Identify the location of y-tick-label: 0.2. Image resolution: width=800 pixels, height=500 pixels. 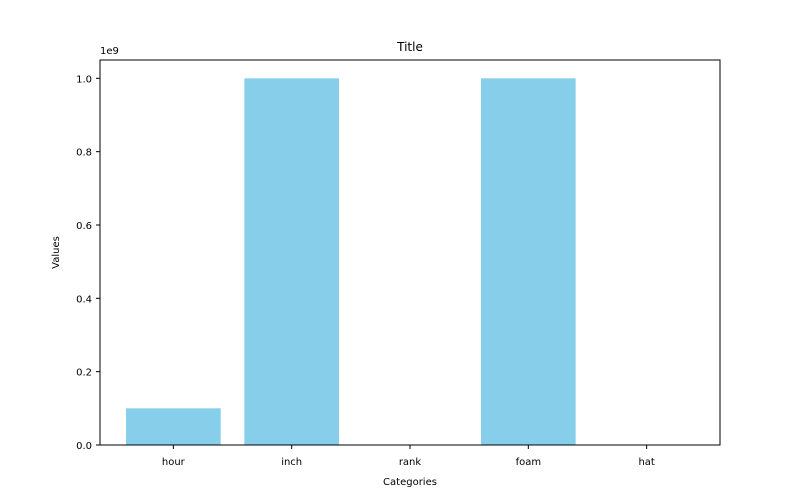
(84, 373).